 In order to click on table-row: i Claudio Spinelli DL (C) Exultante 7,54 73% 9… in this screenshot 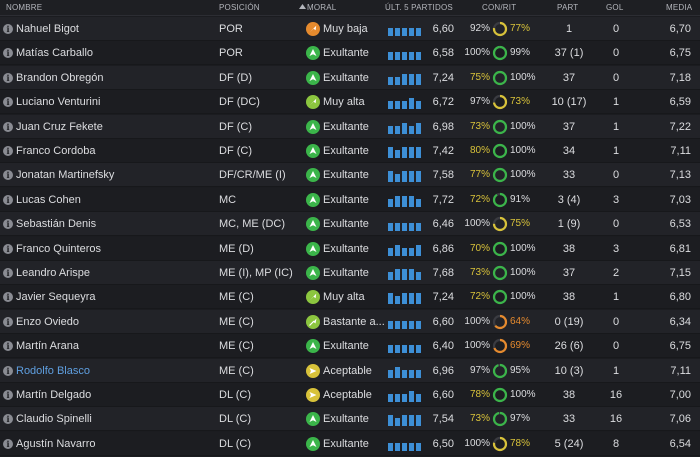, I will do `click(350, 419)`.